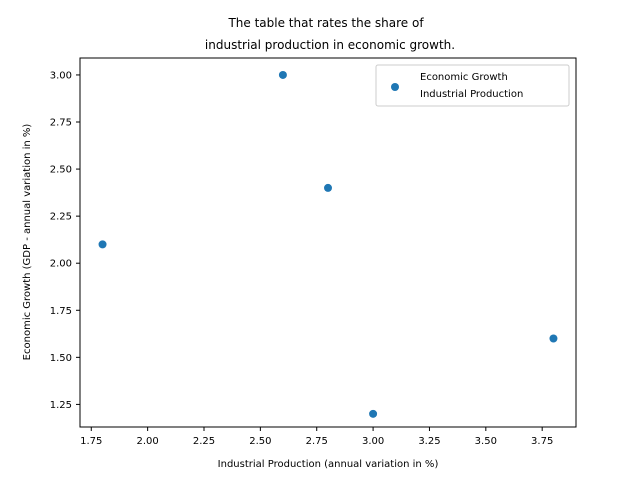 This screenshot has width=640, height=480. Describe the element at coordinates (204, 441) in the screenshot. I see `x-tick-label: 2.25` at that location.